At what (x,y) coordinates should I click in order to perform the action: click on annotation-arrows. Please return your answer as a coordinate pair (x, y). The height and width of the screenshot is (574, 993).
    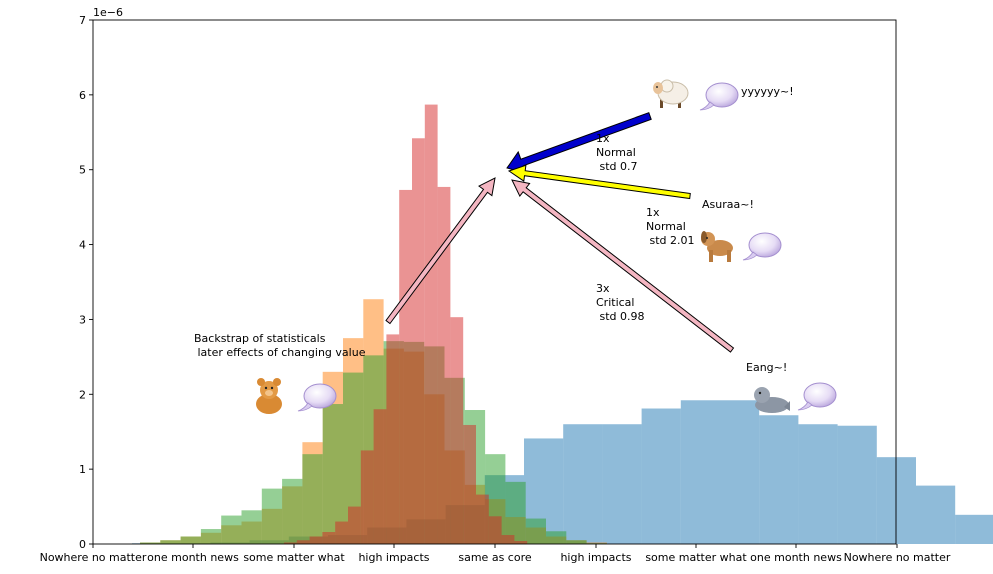
    Looking at the image, I should click on (560, 232).